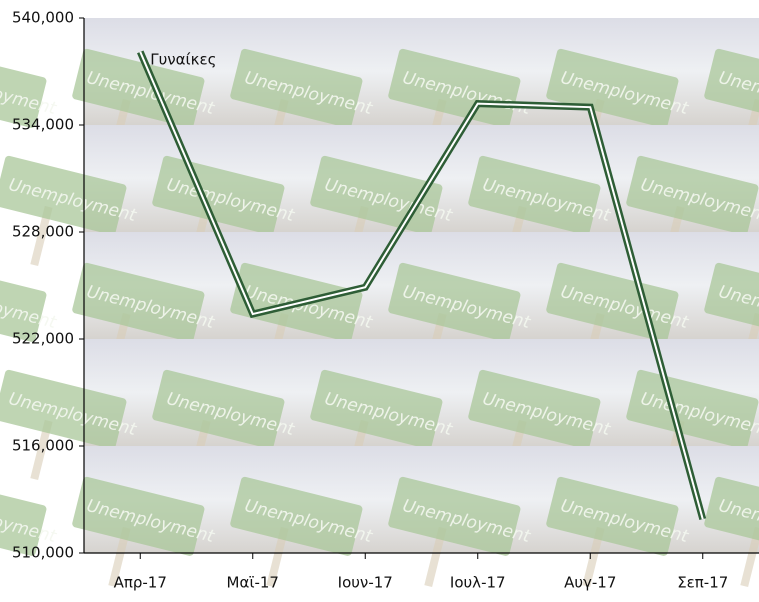  Describe the element at coordinates (365, 583) in the screenshot. I see `x-tick-label: Ιουν-17` at that location.